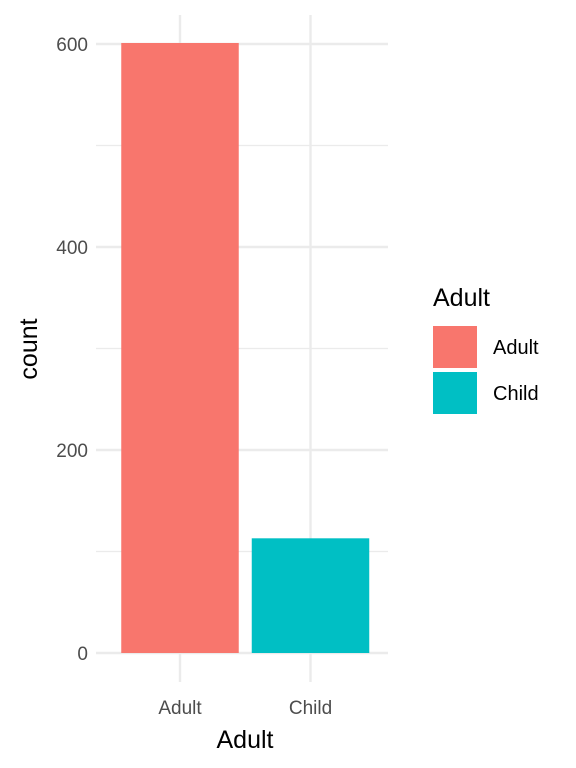  What do you see at coordinates (82, 654) in the screenshot?
I see `y-tick-label: 0` at bounding box center [82, 654].